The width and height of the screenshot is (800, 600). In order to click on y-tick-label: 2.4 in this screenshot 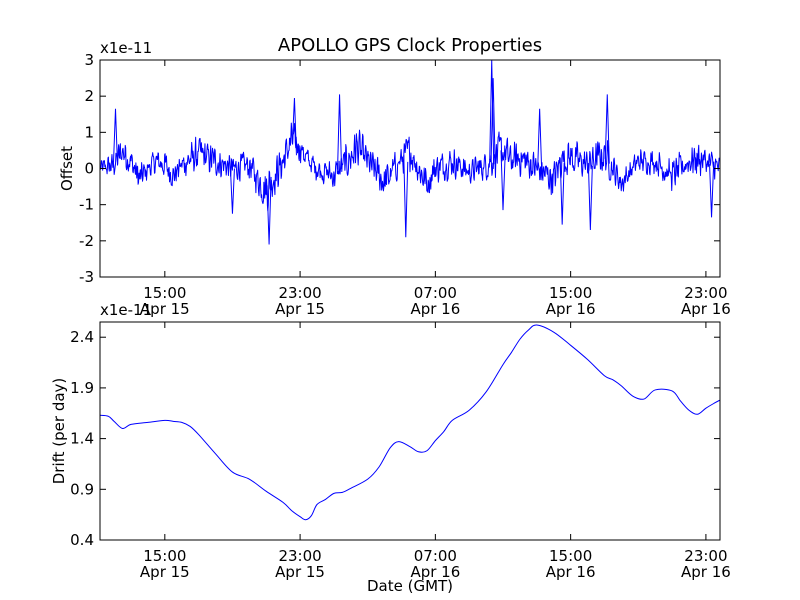, I will do `click(82, 337)`.